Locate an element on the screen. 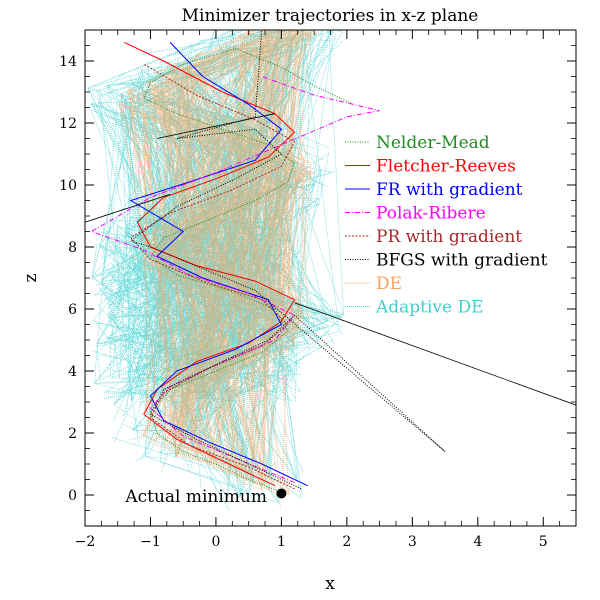 This screenshot has height=600, width=600. annotation: Actual minimum is located at coordinates (205, 497).